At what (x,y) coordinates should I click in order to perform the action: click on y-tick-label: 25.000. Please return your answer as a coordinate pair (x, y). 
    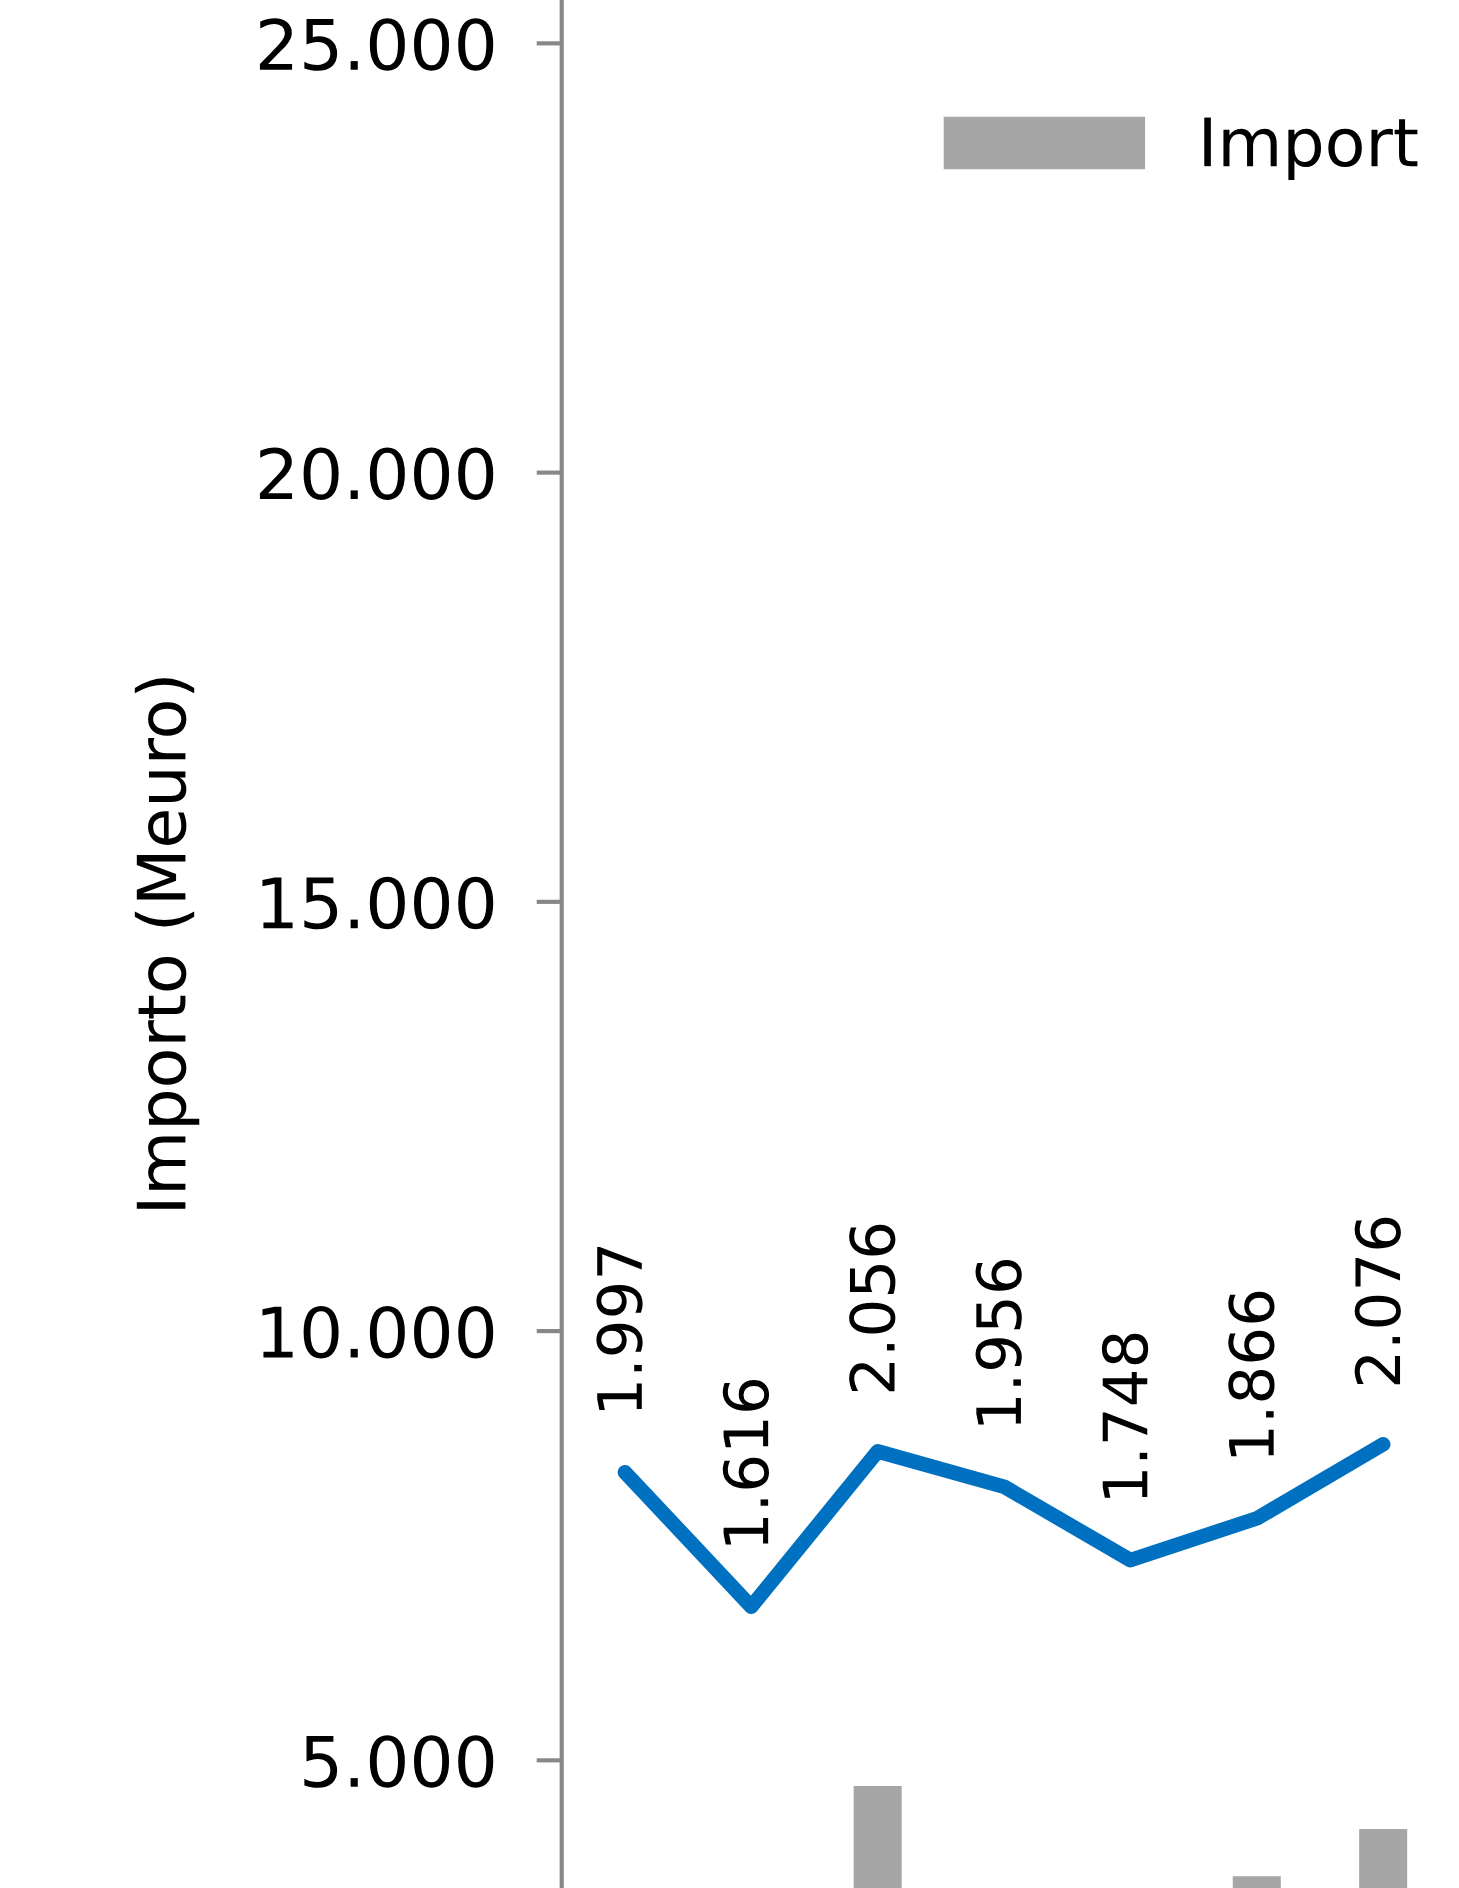
    Looking at the image, I should click on (376, 44).